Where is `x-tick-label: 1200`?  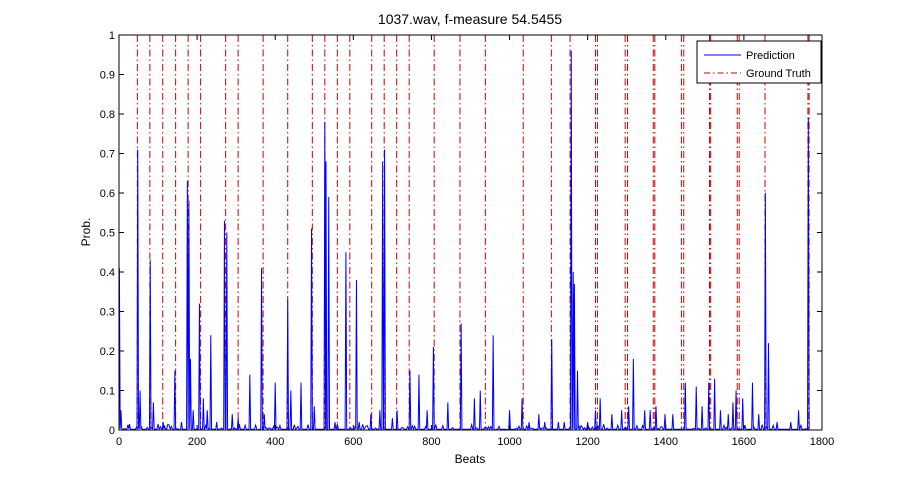
x-tick-label: 1200 is located at coordinates (587, 442).